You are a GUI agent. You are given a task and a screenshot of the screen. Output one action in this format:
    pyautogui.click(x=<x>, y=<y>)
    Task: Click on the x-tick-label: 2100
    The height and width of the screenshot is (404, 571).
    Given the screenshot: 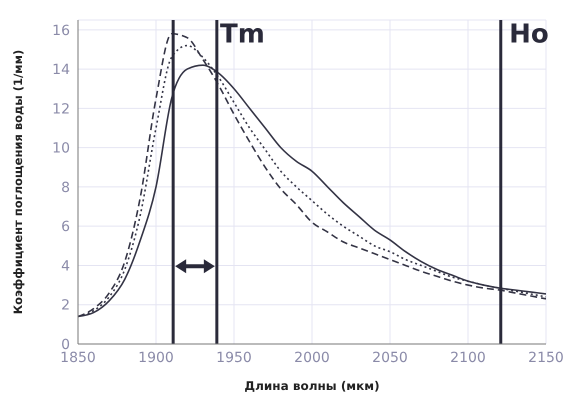 What is the action you would take?
    pyautogui.click(x=468, y=358)
    